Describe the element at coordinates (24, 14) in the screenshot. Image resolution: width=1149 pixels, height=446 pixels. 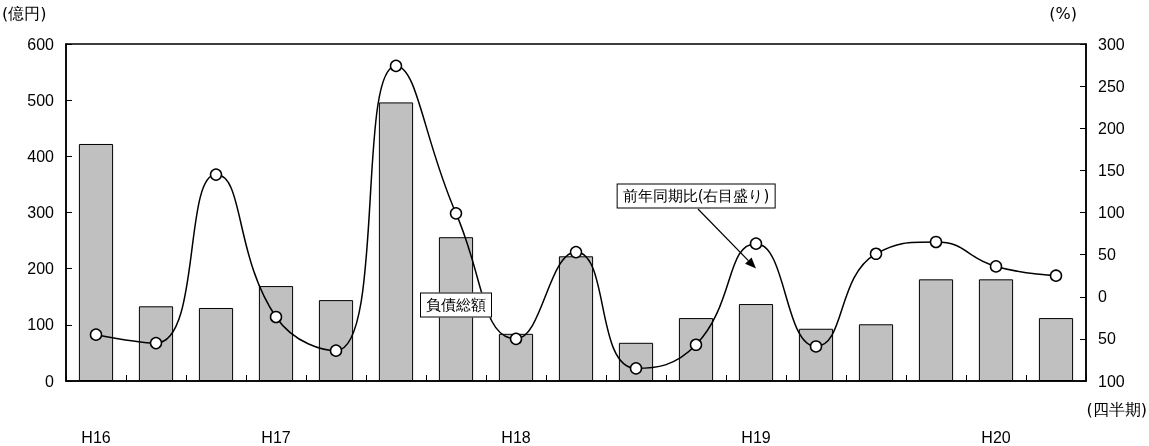
I see `y-axis-title: (億円)` at that location.